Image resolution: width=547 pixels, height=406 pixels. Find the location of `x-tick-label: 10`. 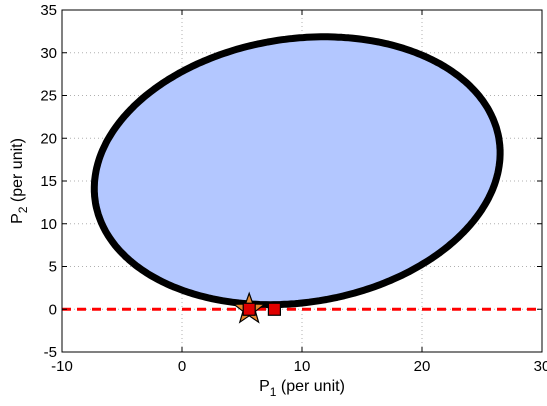

x-tick-label: 10 is located at coordinates (302, 366).